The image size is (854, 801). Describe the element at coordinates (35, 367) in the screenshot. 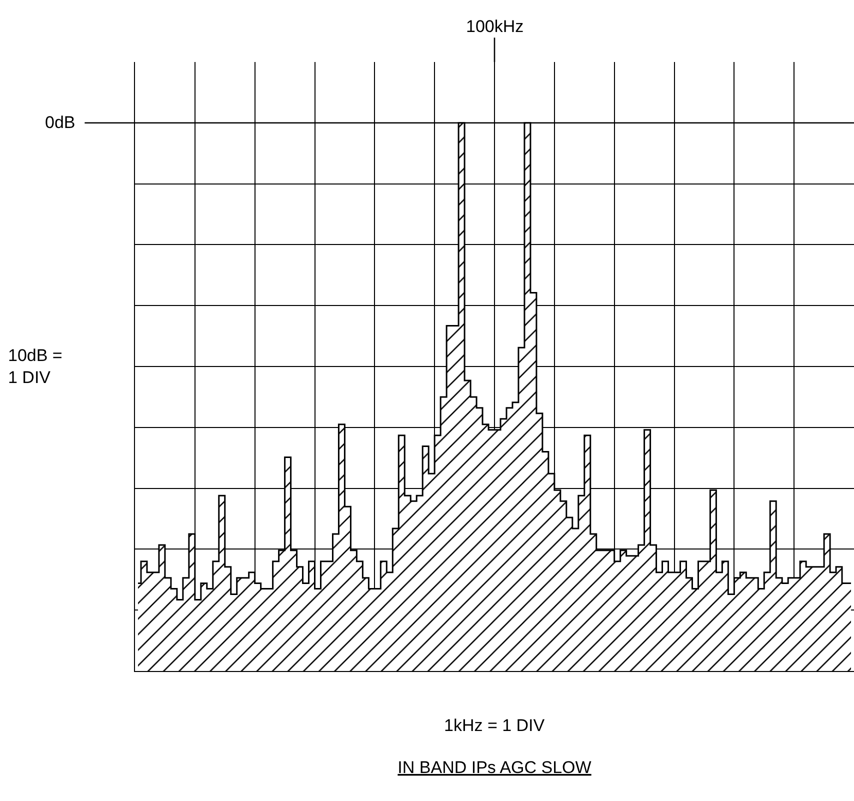

I see `text: 10dB = 1 DIV` at that location.